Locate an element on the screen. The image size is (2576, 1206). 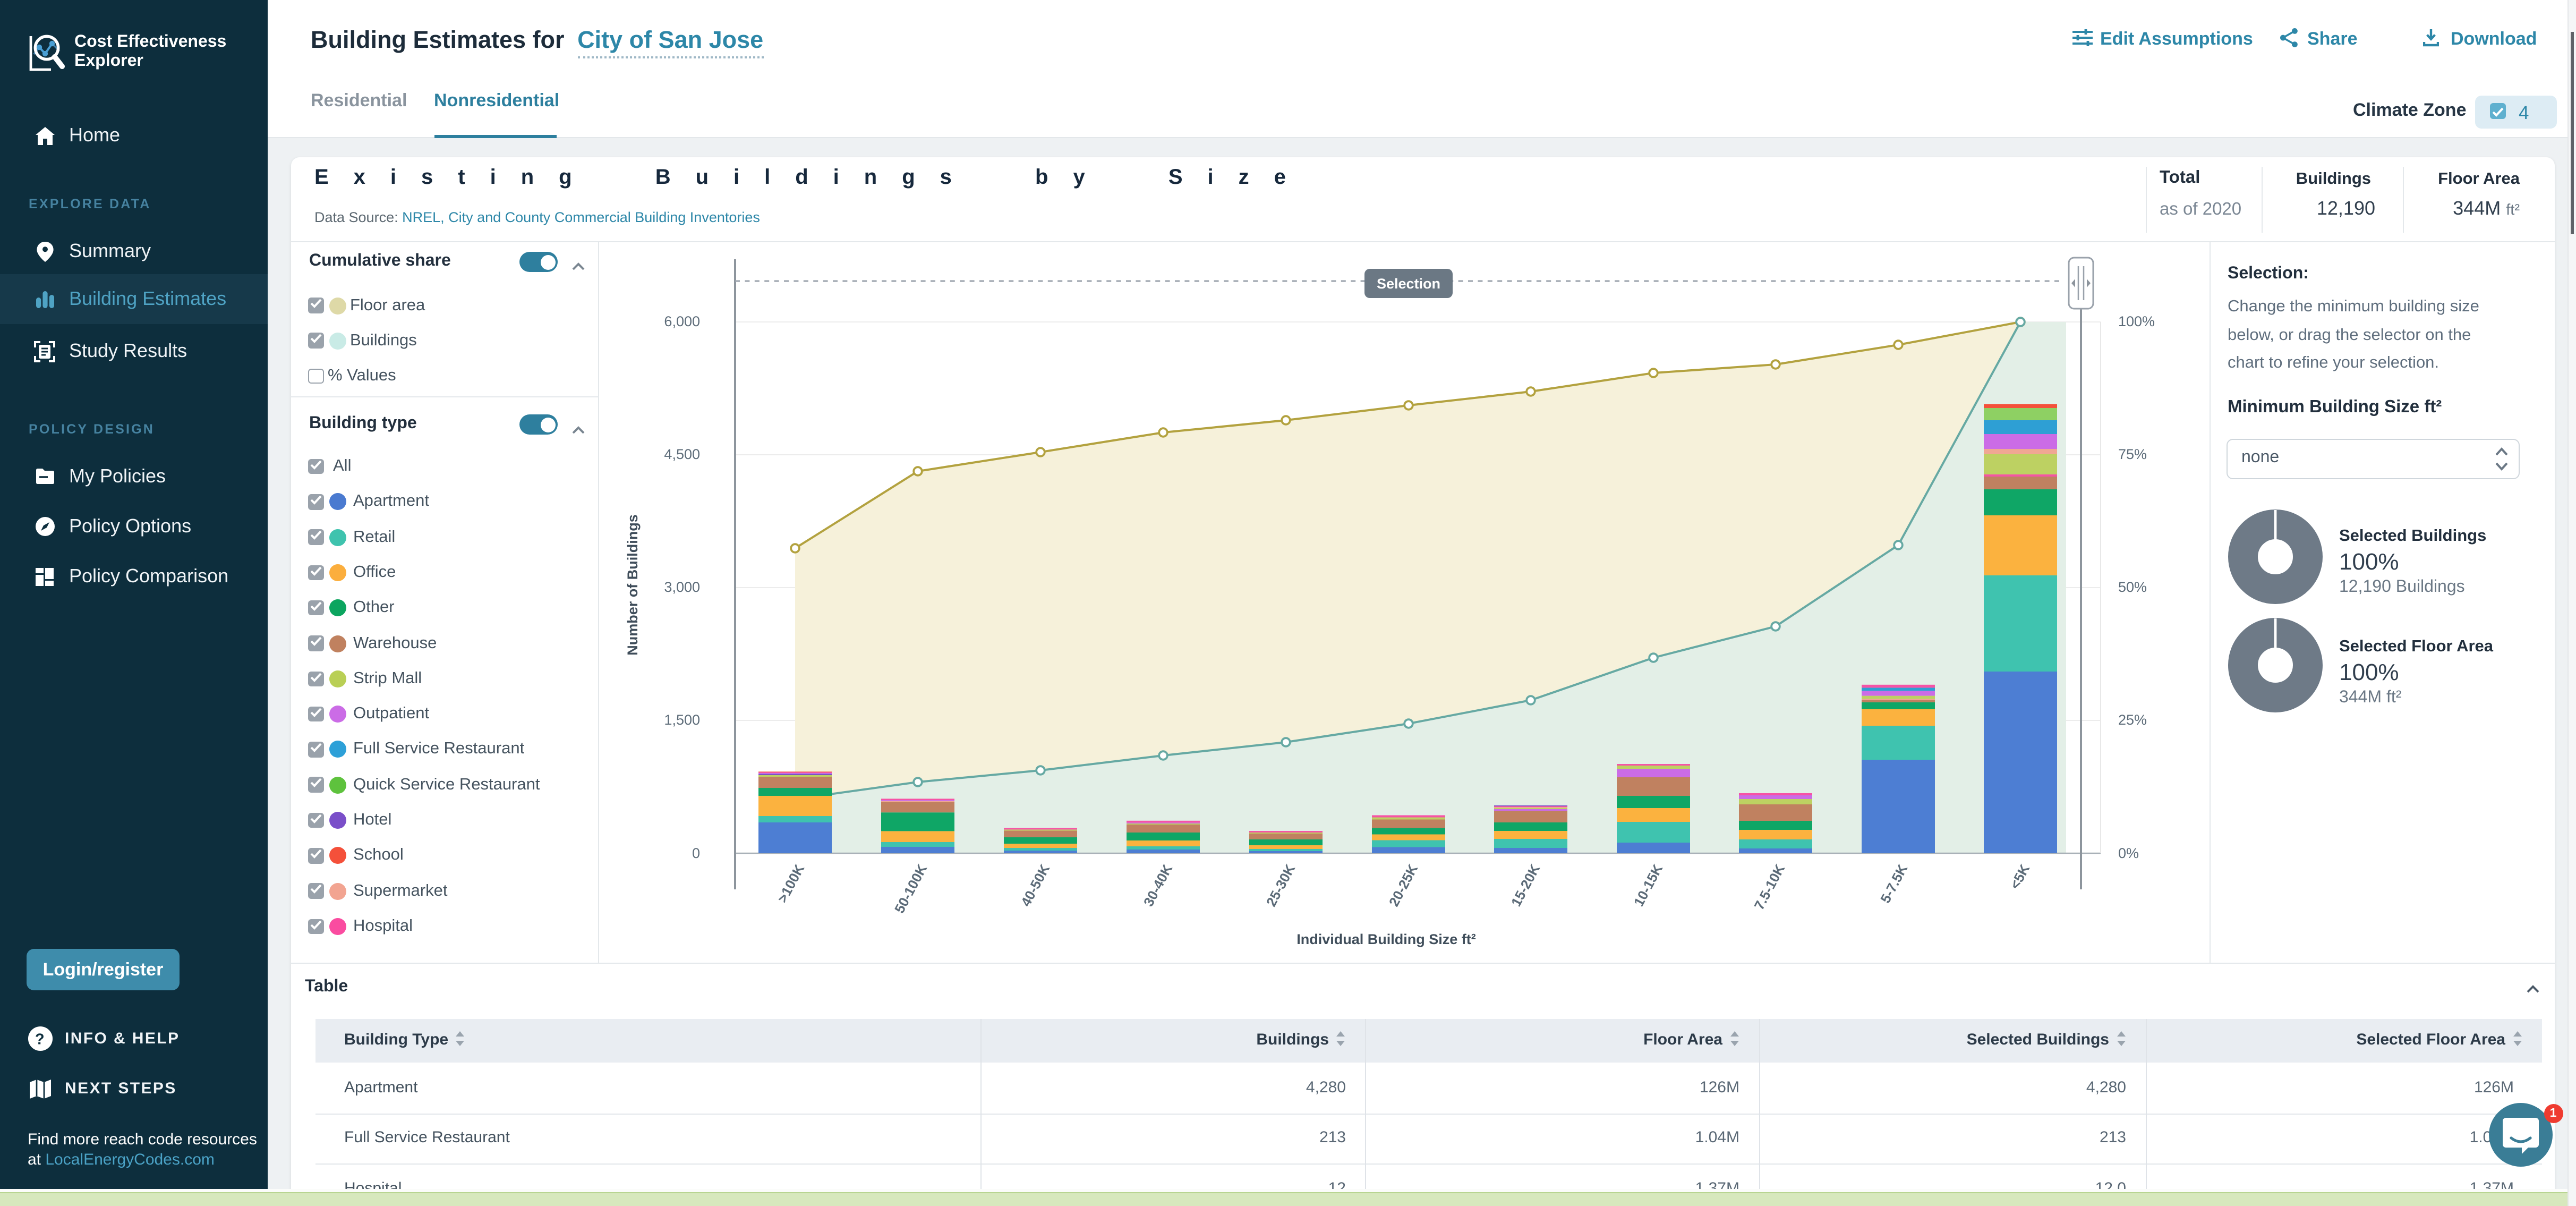
svg-text: 4,500 is located at coordinates (682, 454).